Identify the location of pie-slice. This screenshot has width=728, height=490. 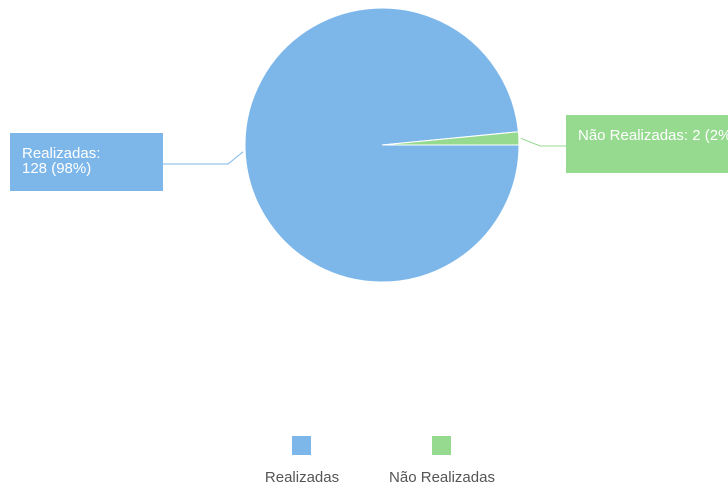
(450, 138).